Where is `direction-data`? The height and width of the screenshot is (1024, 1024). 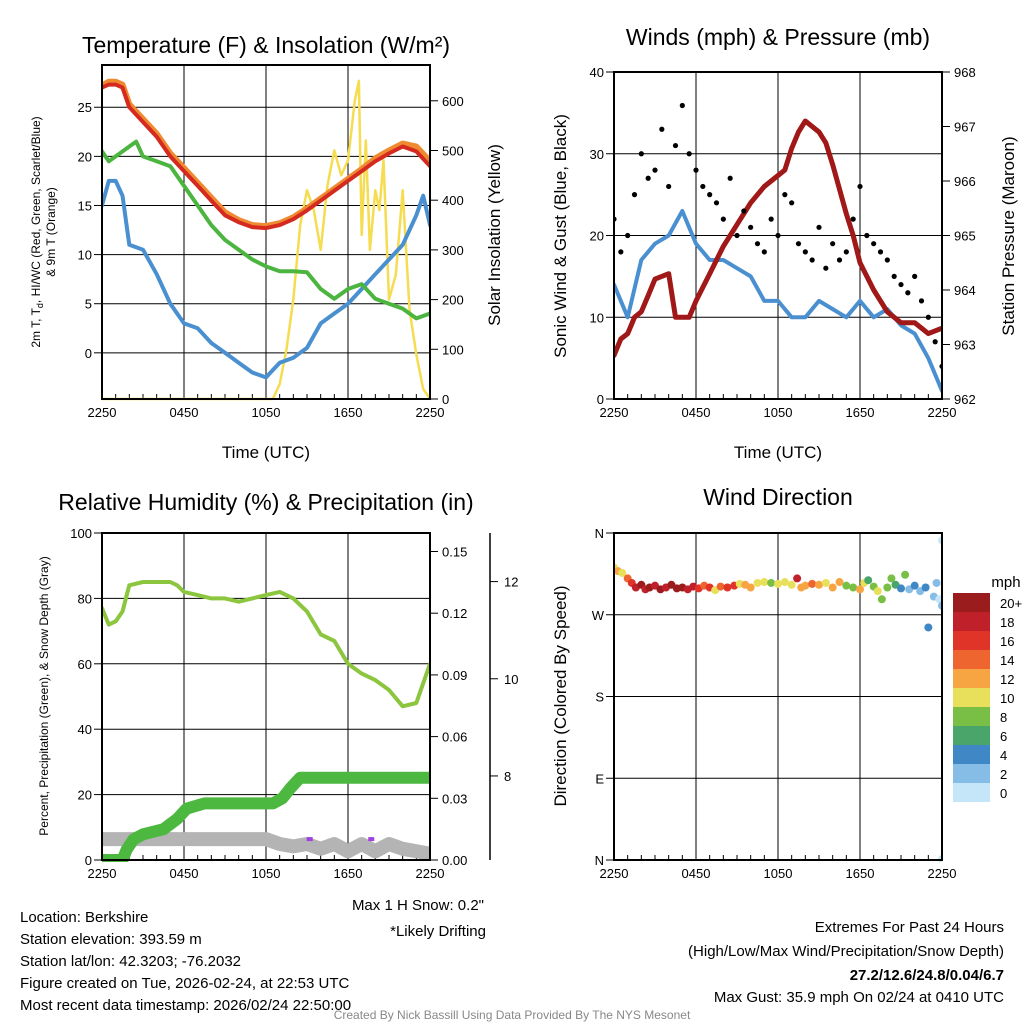 direction-data is located at coordinates (778, 699).